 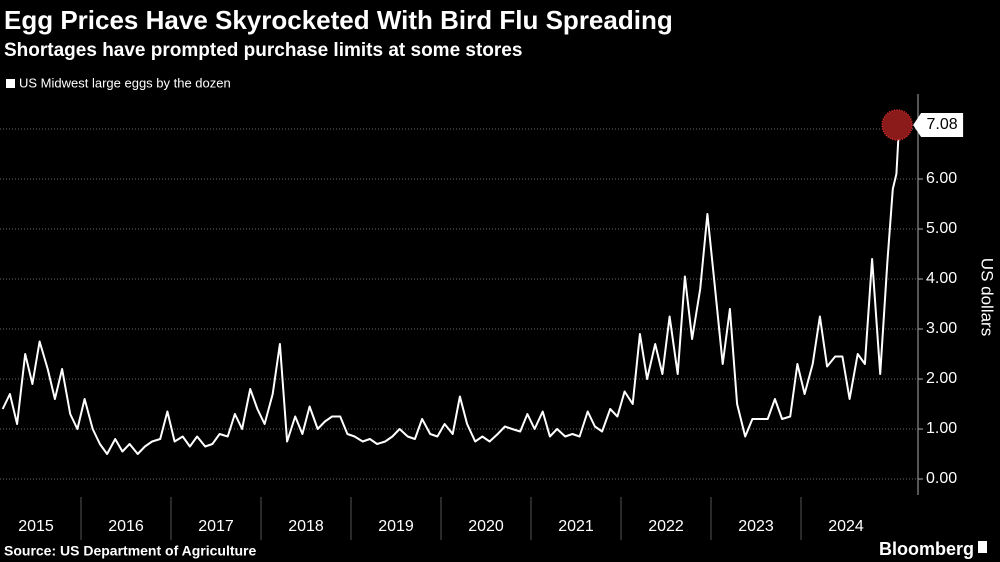 What do you see at coordinates (942, 124) in the screenshot?
I see `value-label: 7.08` at bounding box center [942, 124].